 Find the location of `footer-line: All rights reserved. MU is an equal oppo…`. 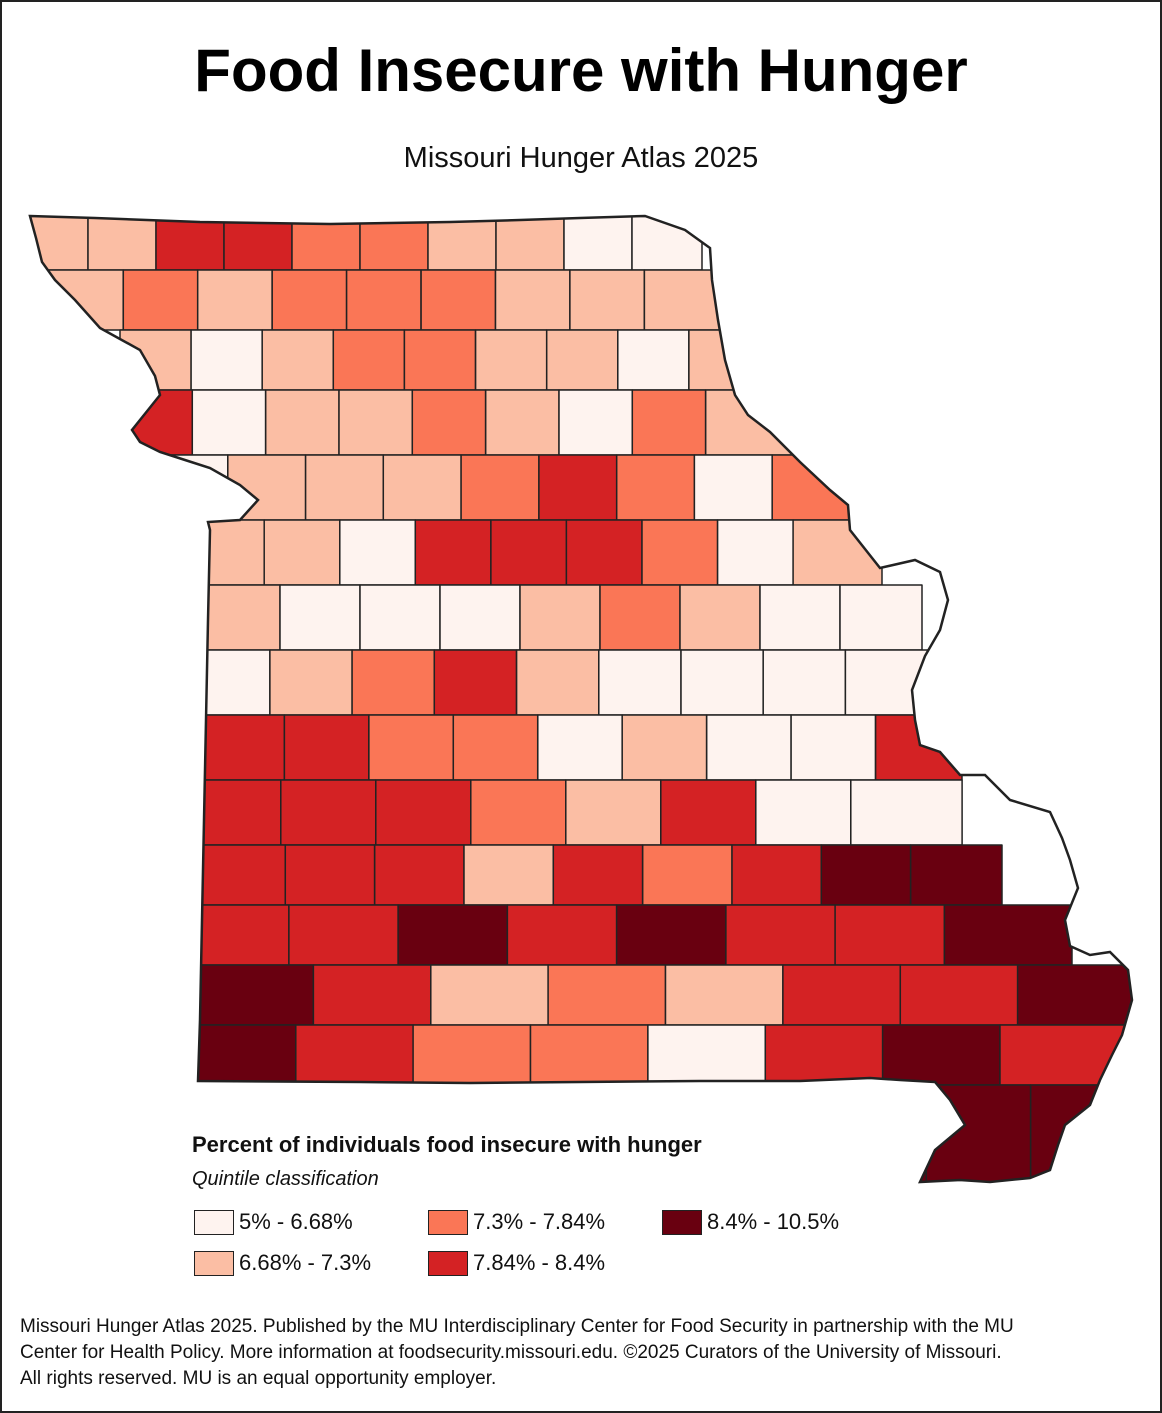

footer-line: All rights reserved. MU is an equal oppo… is located at coordinates (258, 1378).